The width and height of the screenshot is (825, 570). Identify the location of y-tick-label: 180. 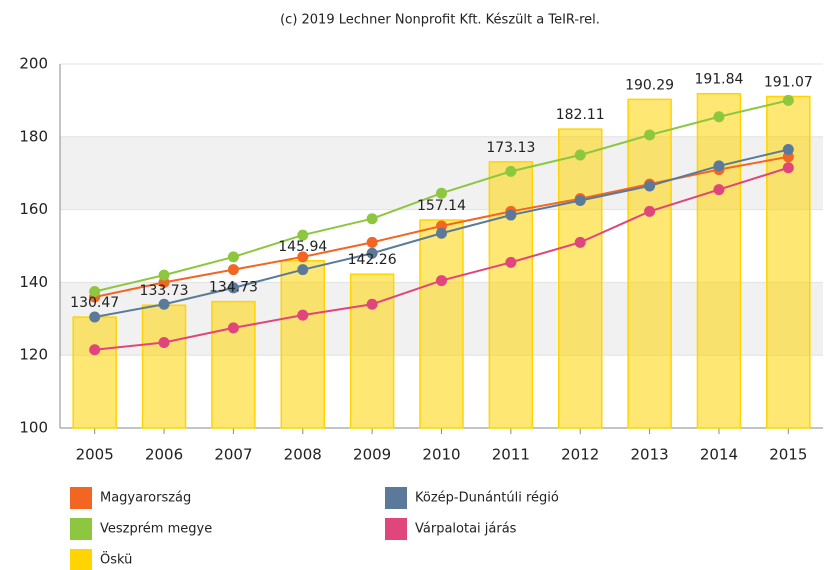
(33, 136).